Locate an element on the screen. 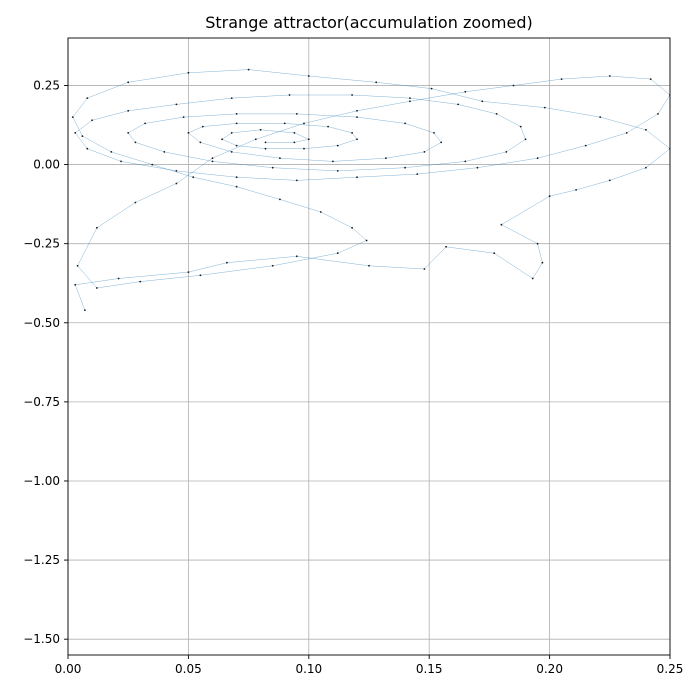  y-tick-label: 0.00 is located at coordinates (46, 165).